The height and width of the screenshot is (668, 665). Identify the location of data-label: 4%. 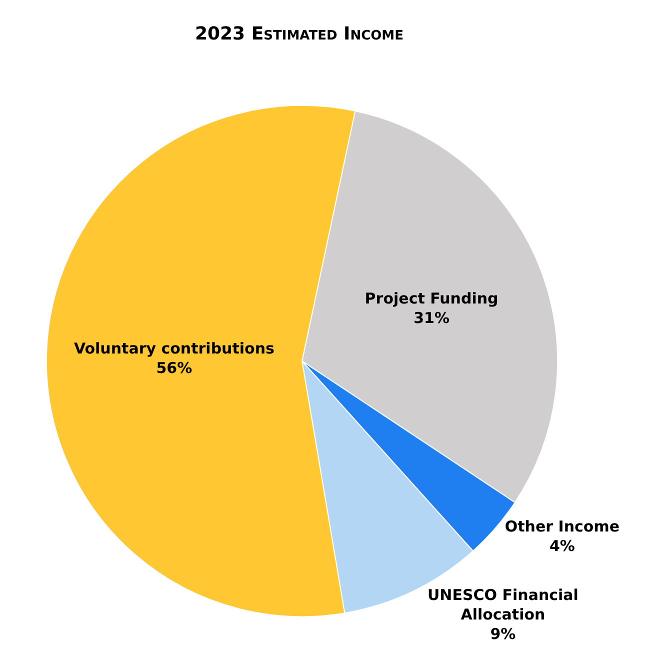
(562, 545).